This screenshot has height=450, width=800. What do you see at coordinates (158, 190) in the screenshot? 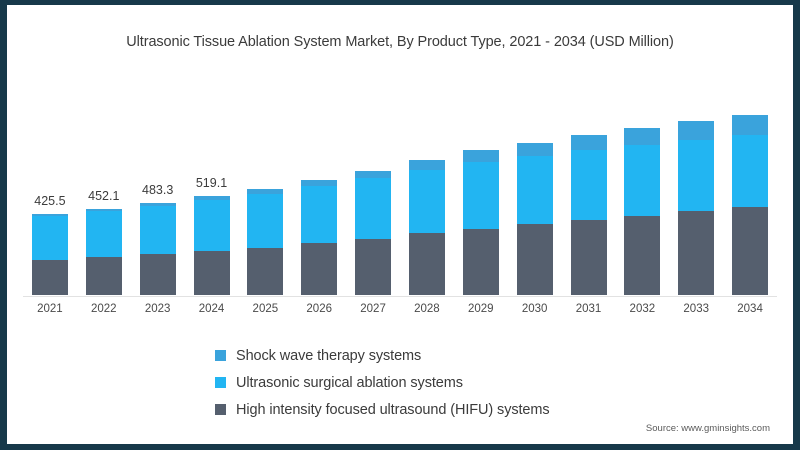
I see `bar-value-label: 483.3` at bounding box center [158, 190].